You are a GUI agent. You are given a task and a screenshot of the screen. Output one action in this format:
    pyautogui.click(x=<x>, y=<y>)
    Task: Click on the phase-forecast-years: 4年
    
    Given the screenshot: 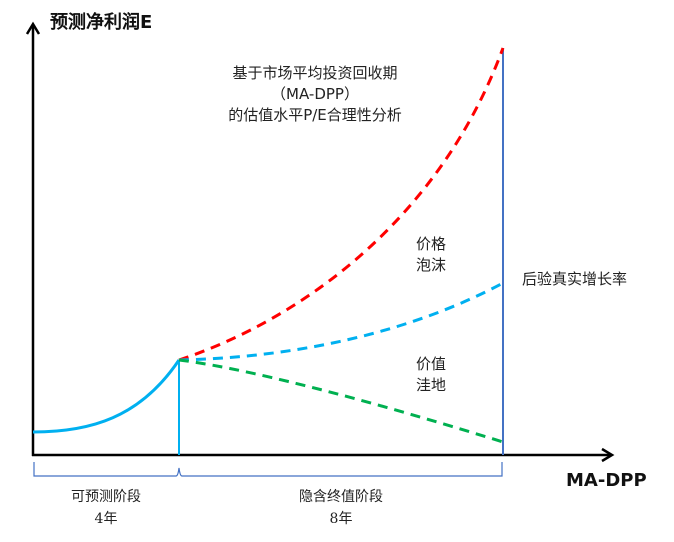 What is the action you would take?
    pyautogui.click(x=106, y=519)
    